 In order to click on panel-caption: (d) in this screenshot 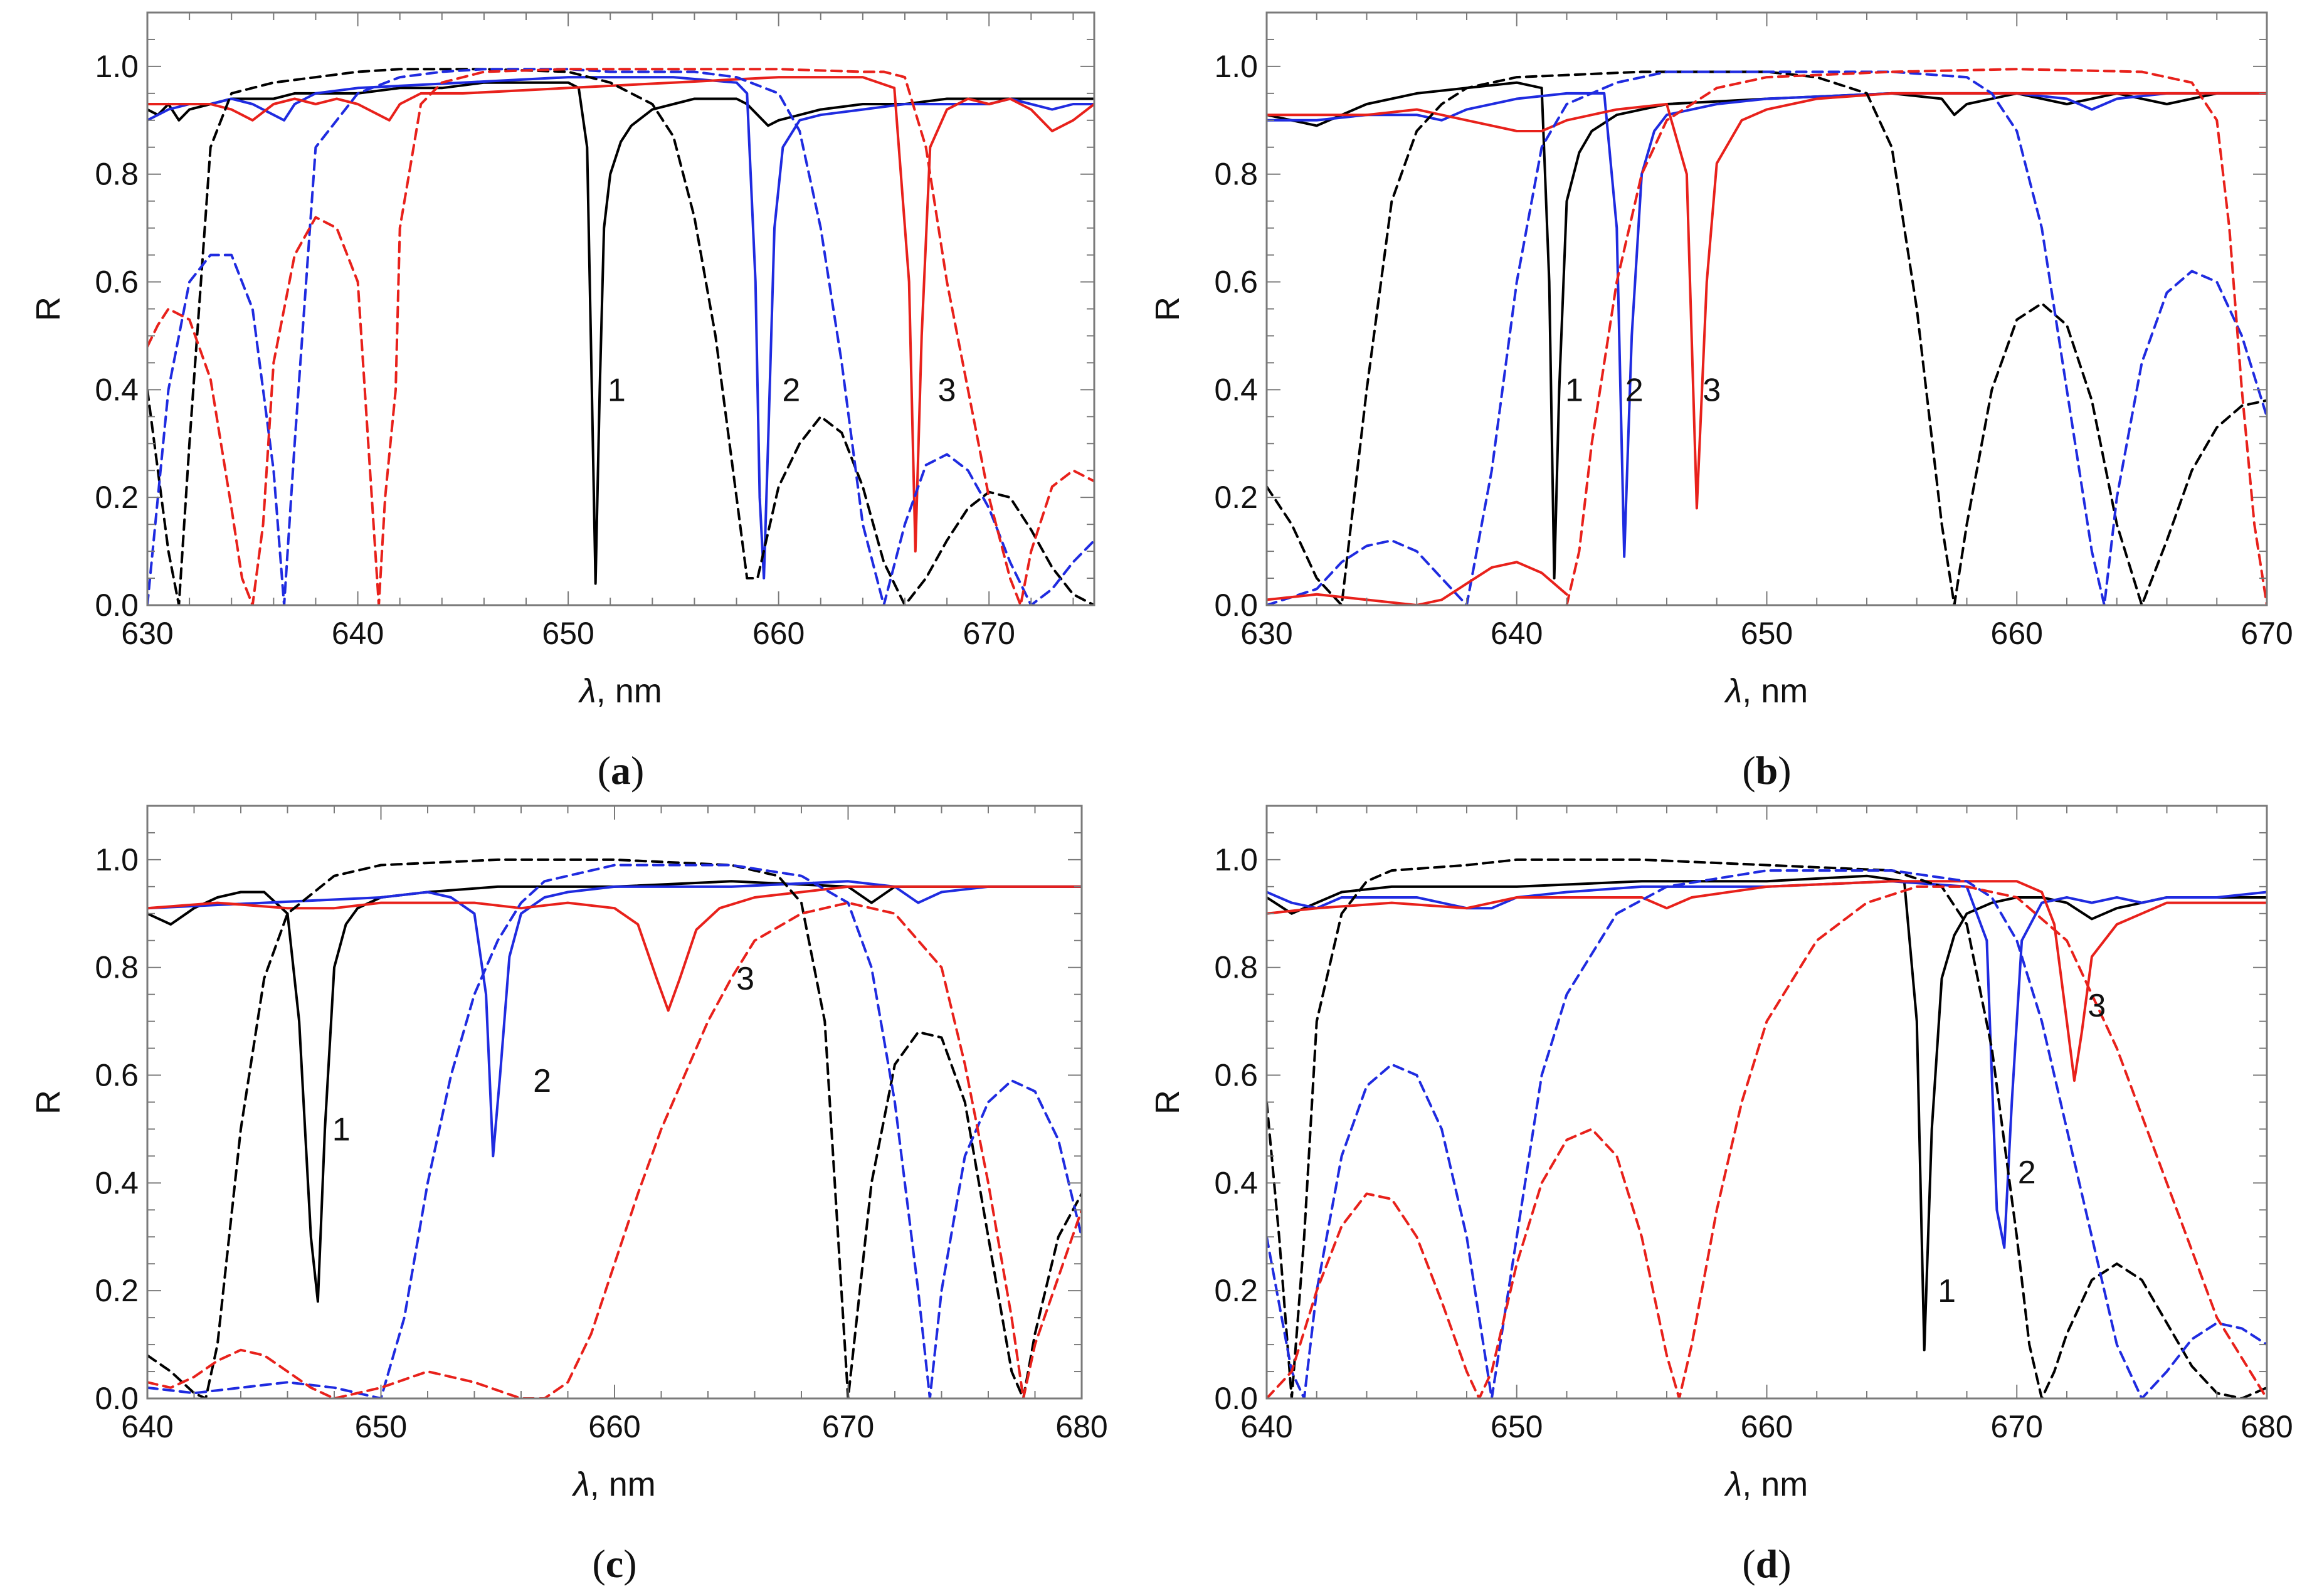, I will do `click(1766, 1563)`.